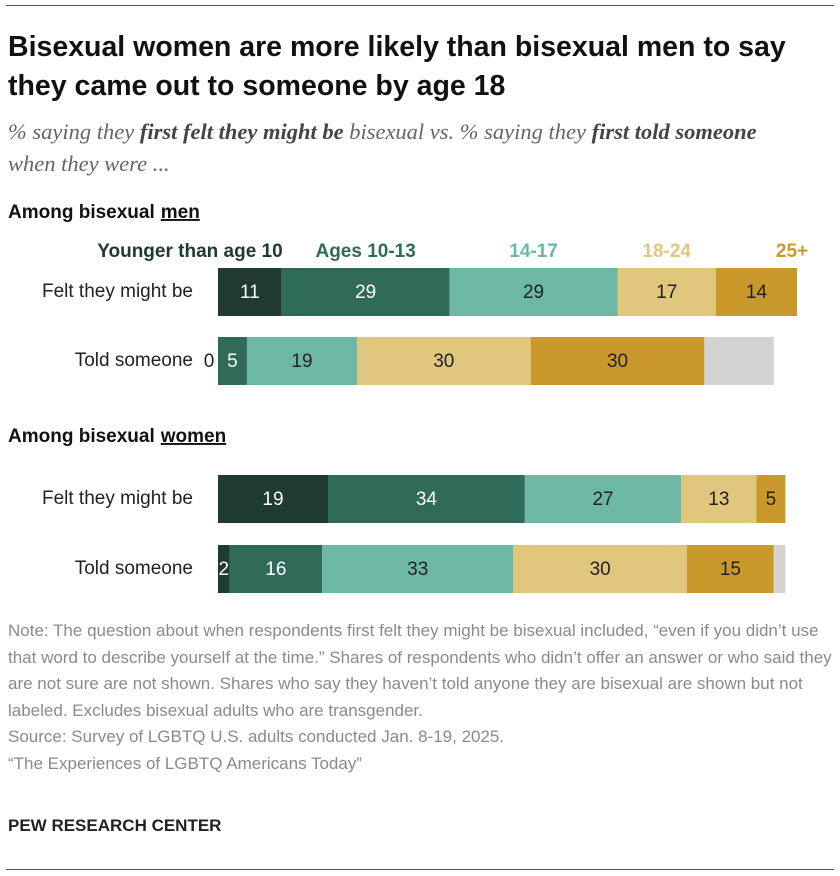 The image size is (840, 876). Describe the element at coordinates (209, 361) in the screenshot. I see `data-label: 0` at that location.